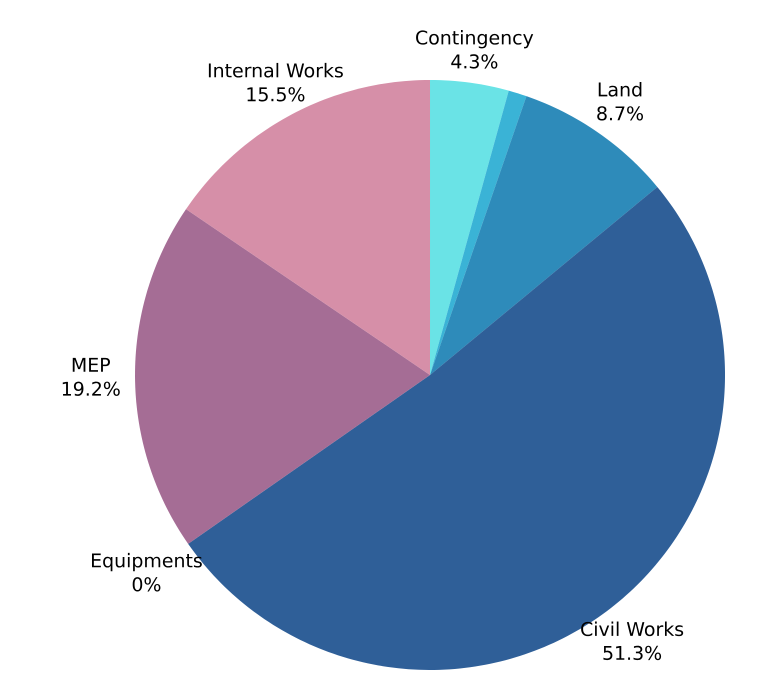  What do you see at coordinates (474, 61) in the screenshot?
I see `data-label: 4.3%` at bounding box center [474, 61].